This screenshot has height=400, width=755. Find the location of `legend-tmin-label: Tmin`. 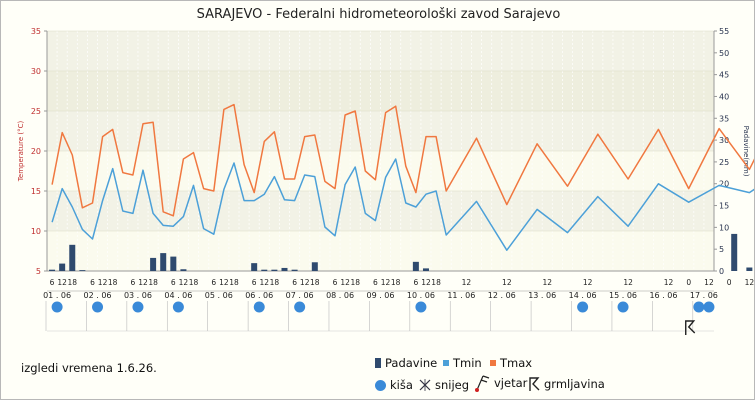

legend-tmin-label: Tmin is located at coordinates (467, 363).